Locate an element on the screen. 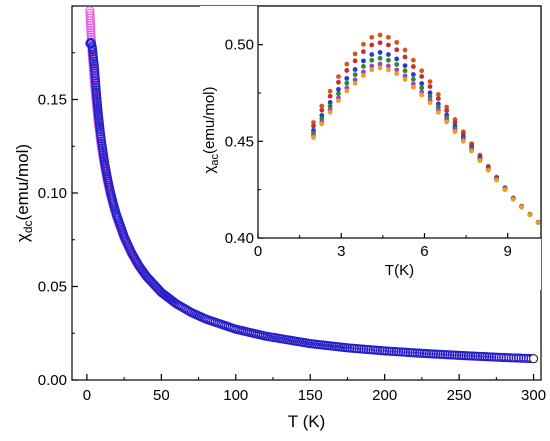  inset-y-tick-label: 0.45 is located at coordinates (239, 141).